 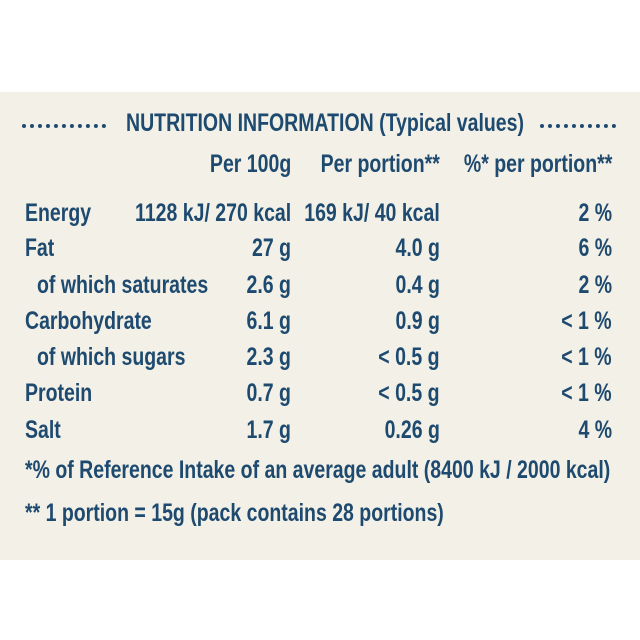 I want to click on cell-value: 27 g, so click(x=271, y=248).